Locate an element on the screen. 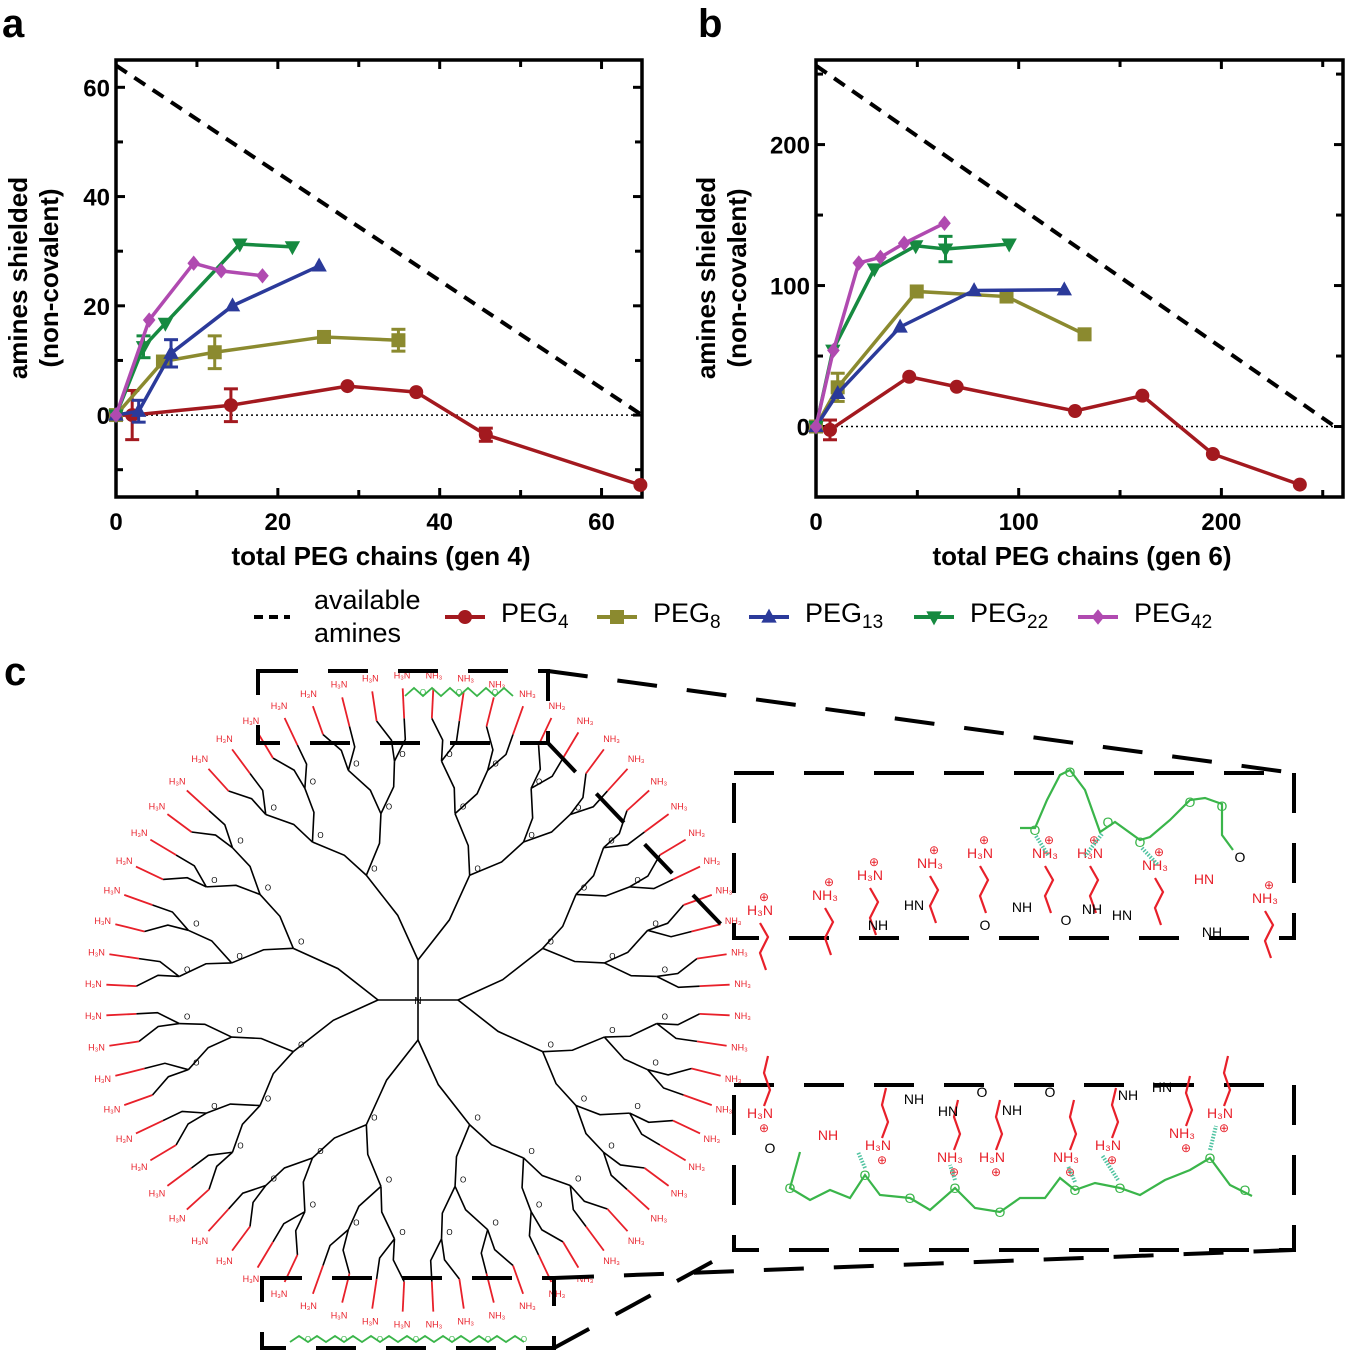  legend-label: PEG22 is located at coordinates (1009, 616).